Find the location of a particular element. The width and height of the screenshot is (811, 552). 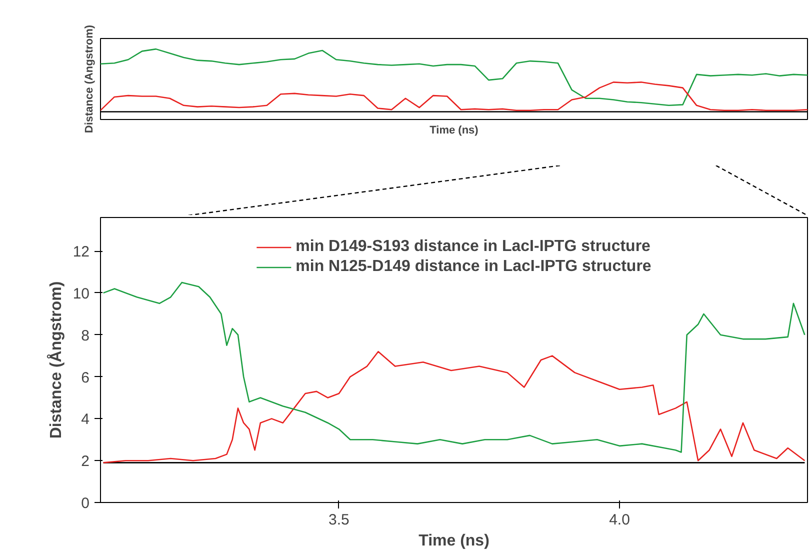

y-tick-label: 6 is located at coordinates (85, 377).